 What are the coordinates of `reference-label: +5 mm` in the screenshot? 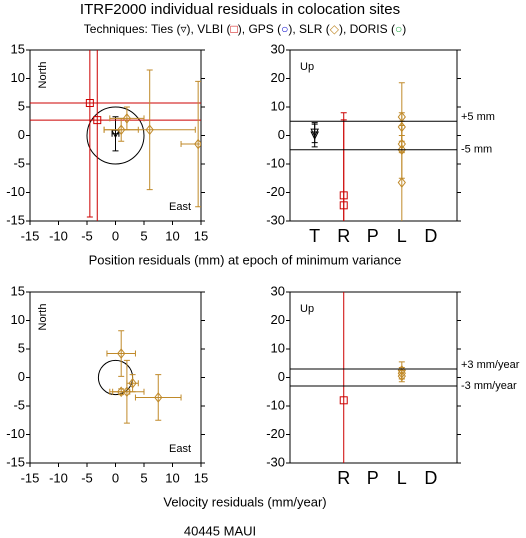 It's located at (478, 117).